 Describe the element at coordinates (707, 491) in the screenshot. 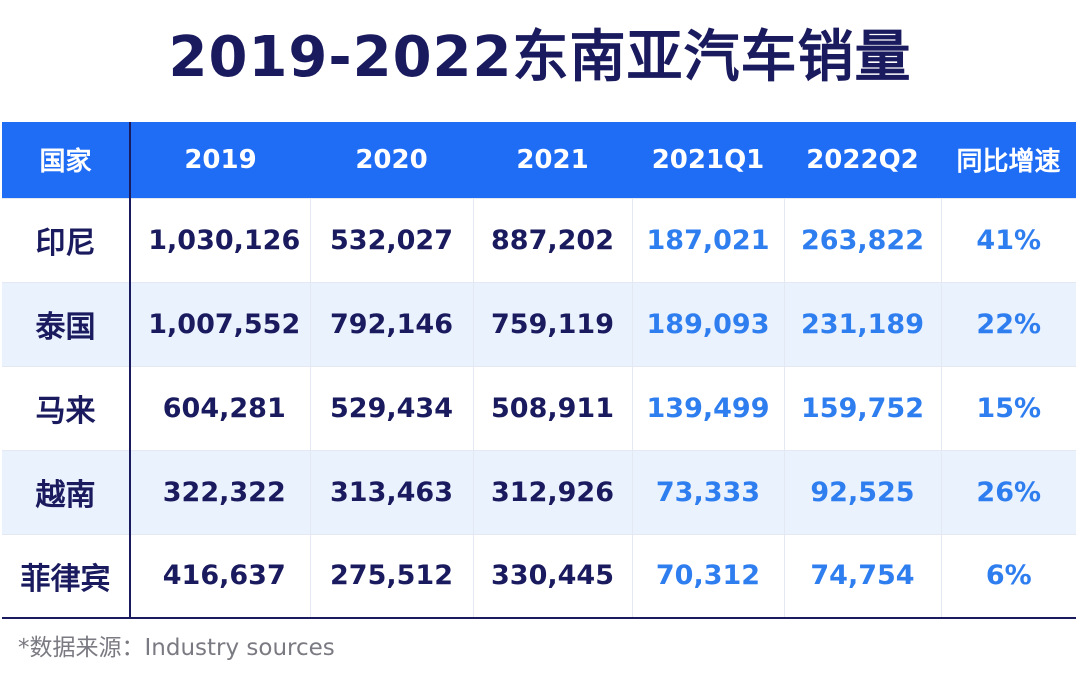

I see `value-cell: 73,333` at that location.